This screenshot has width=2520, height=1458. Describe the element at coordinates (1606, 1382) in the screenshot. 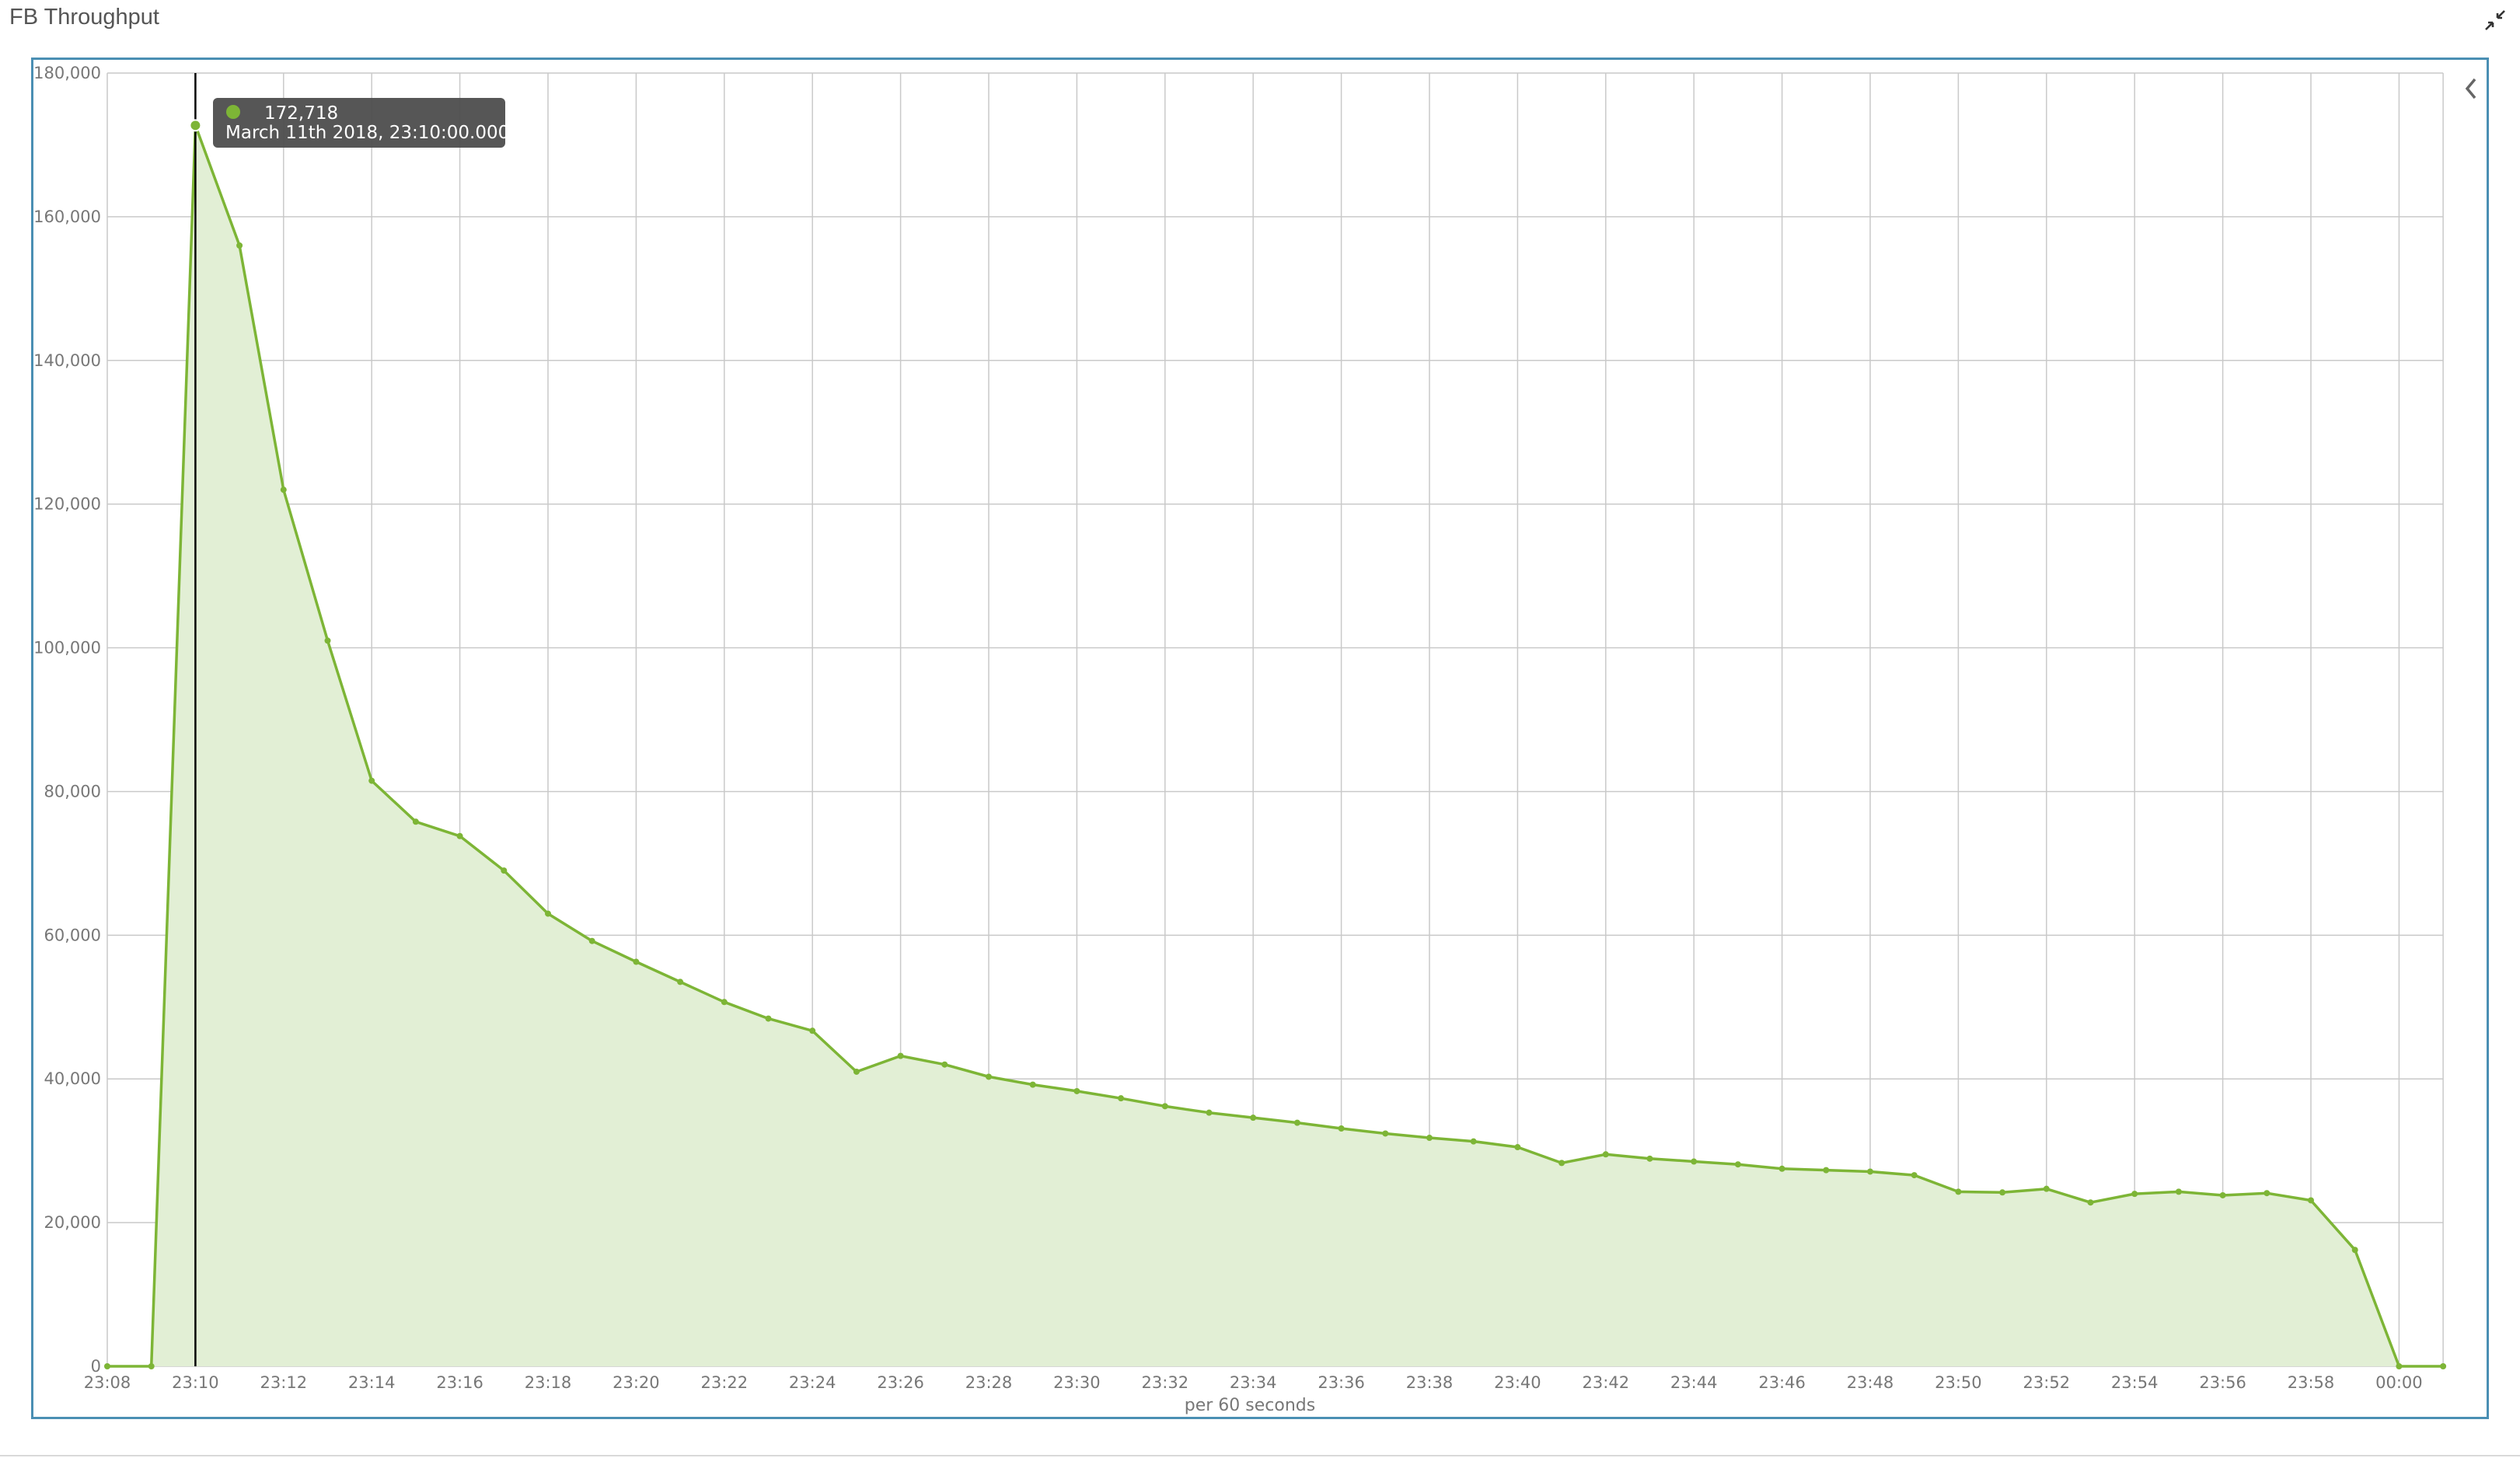

I see `x-tick-label: 23:42` at that location.